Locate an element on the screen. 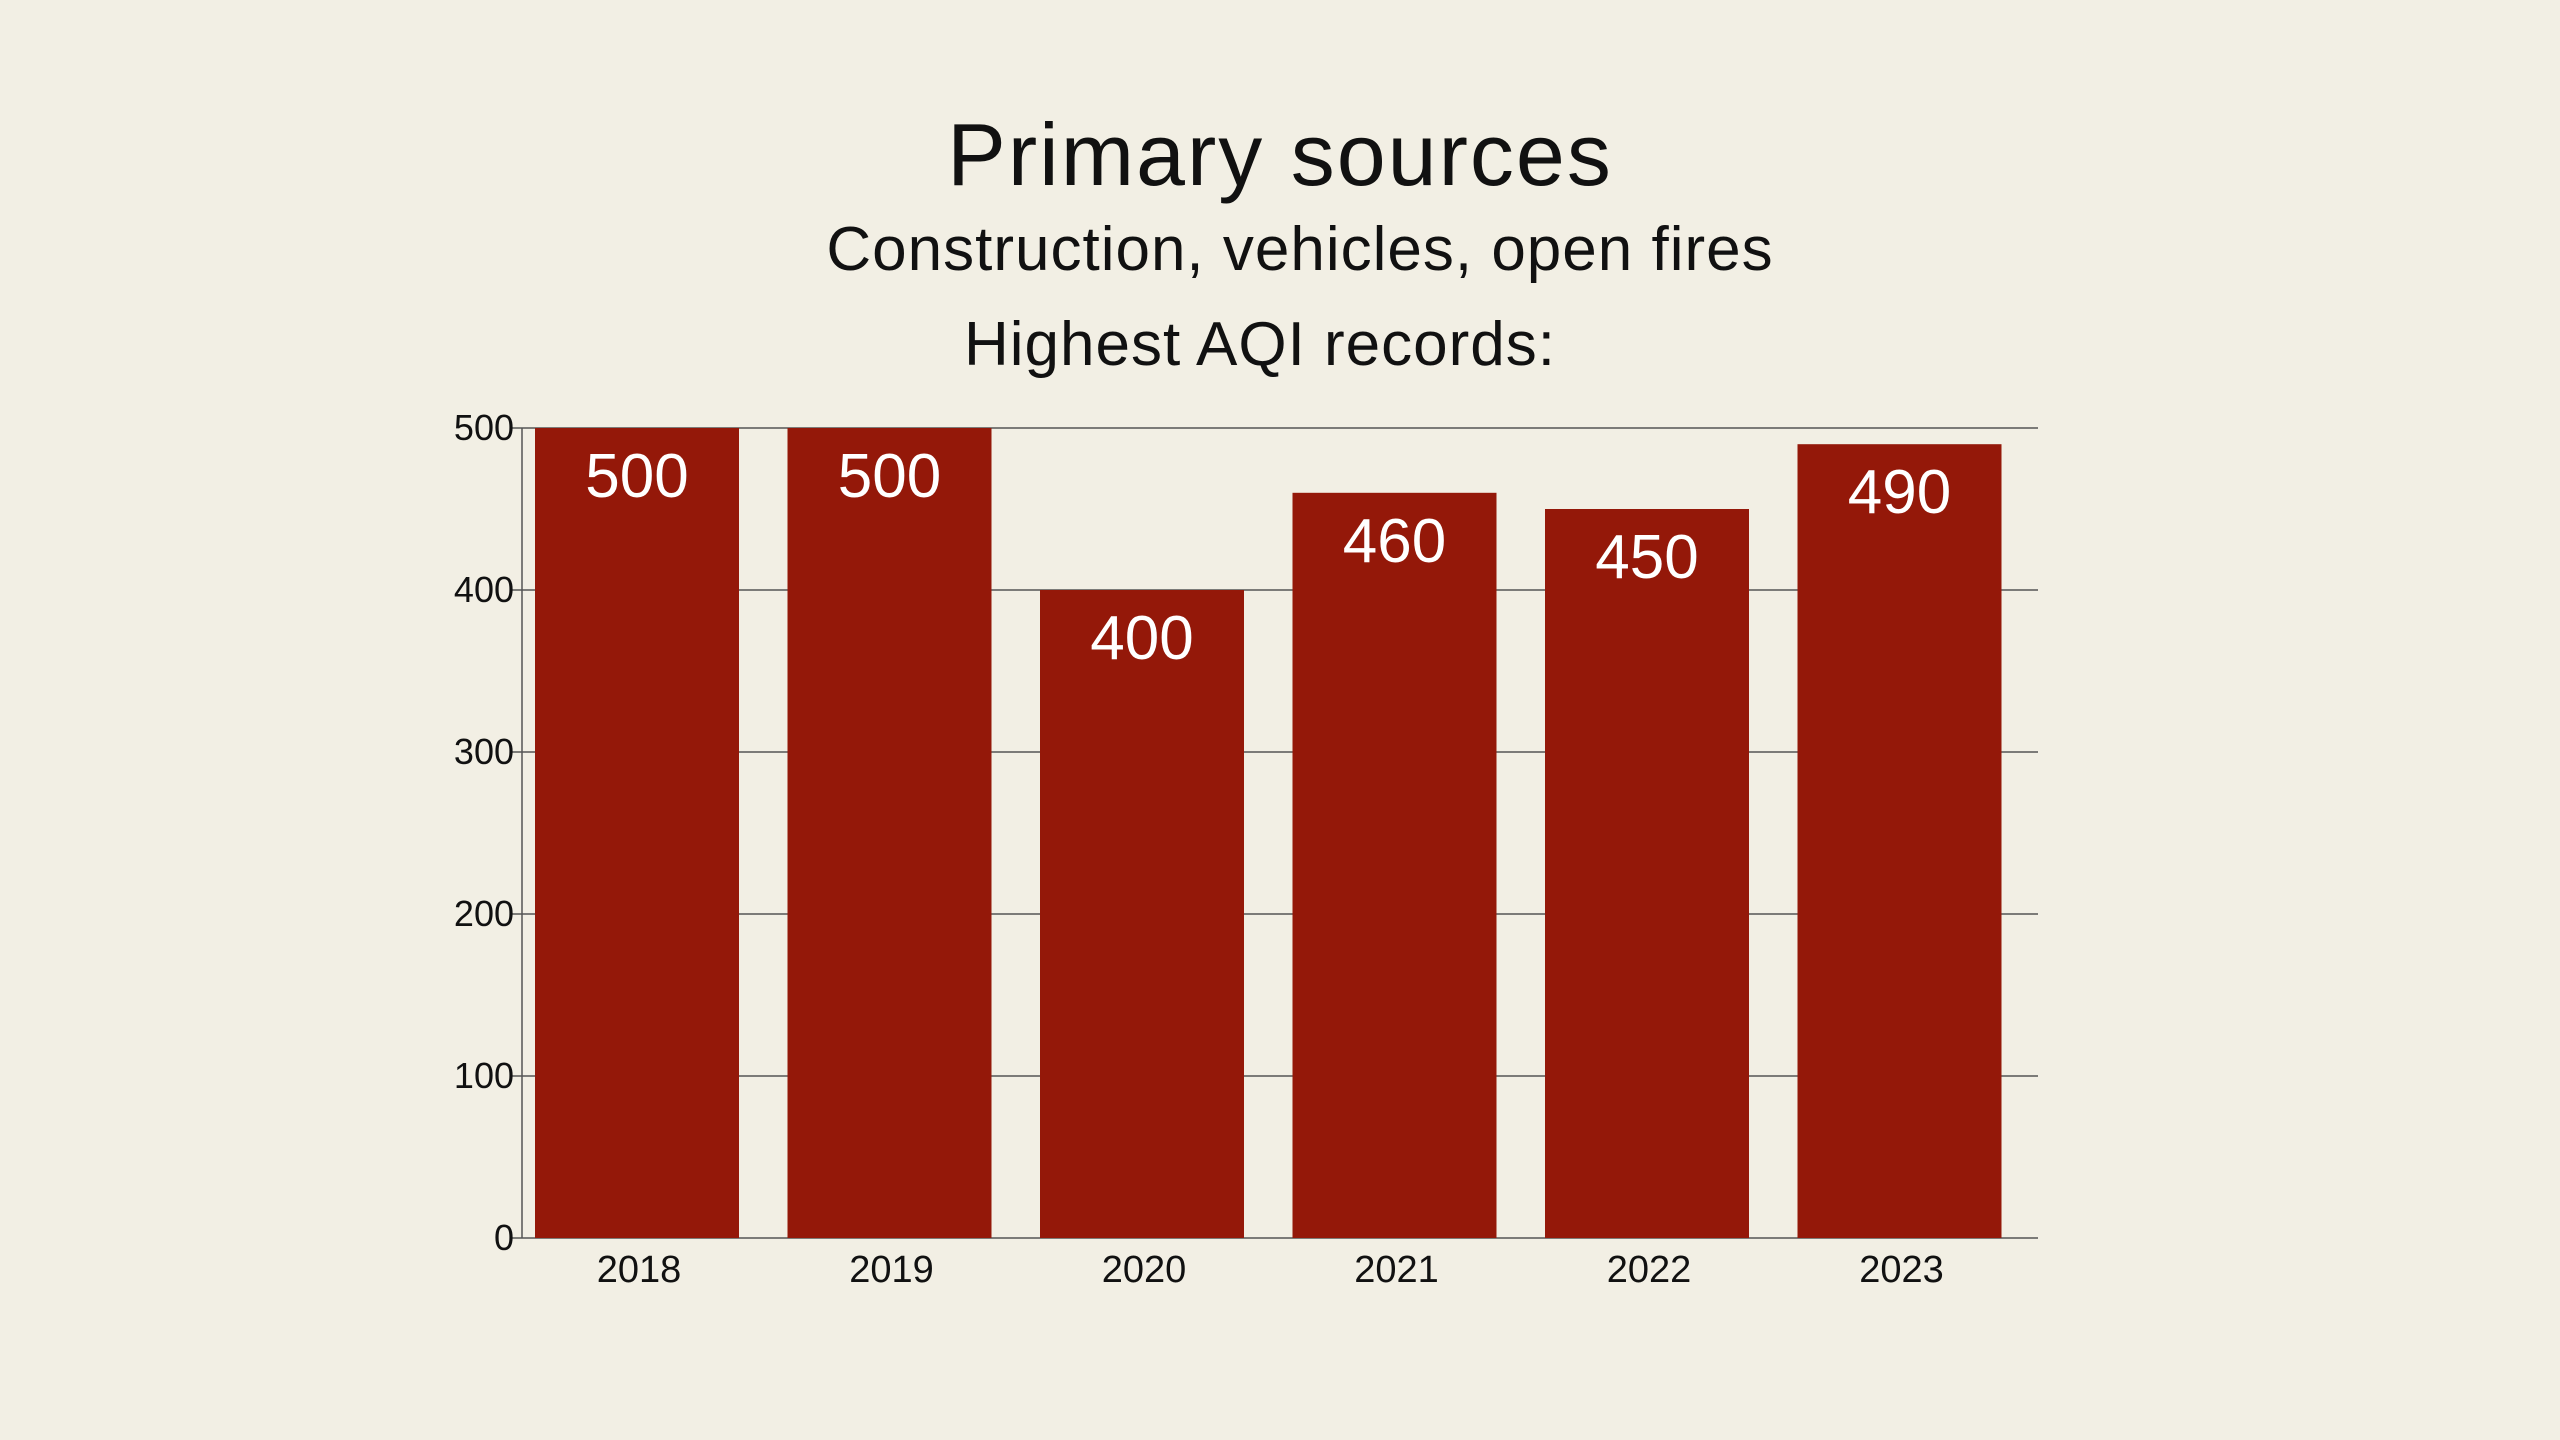  x-tick-label-2021: 2021 is located at coordinates (1396, 1270).